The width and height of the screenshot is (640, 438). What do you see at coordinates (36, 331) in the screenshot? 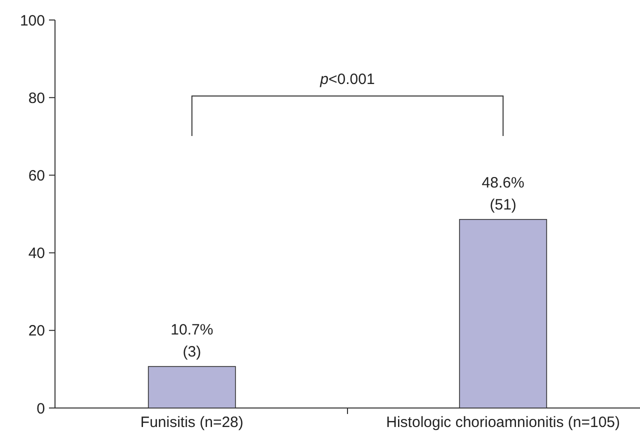
I see `y-tick-label: 20` at bounding box center [36, 331].